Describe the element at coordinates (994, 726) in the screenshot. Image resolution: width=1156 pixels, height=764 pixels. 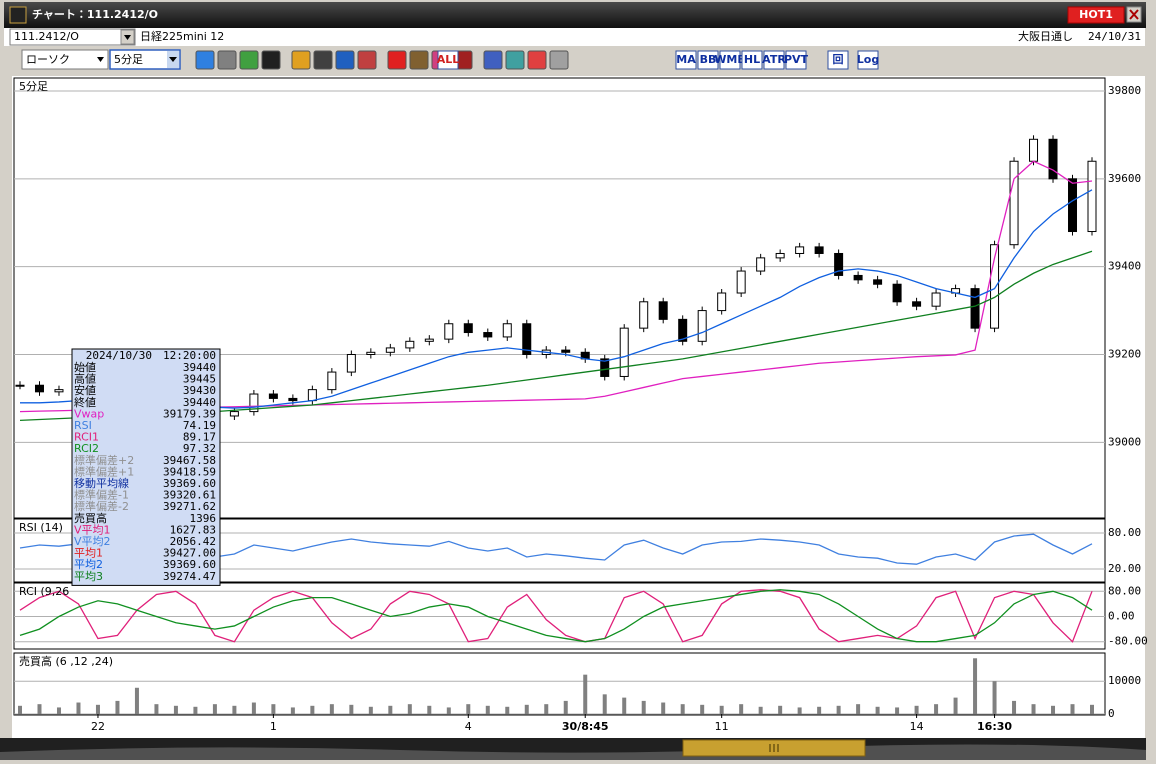
I see `x-tick-label: 16:30` at that location.